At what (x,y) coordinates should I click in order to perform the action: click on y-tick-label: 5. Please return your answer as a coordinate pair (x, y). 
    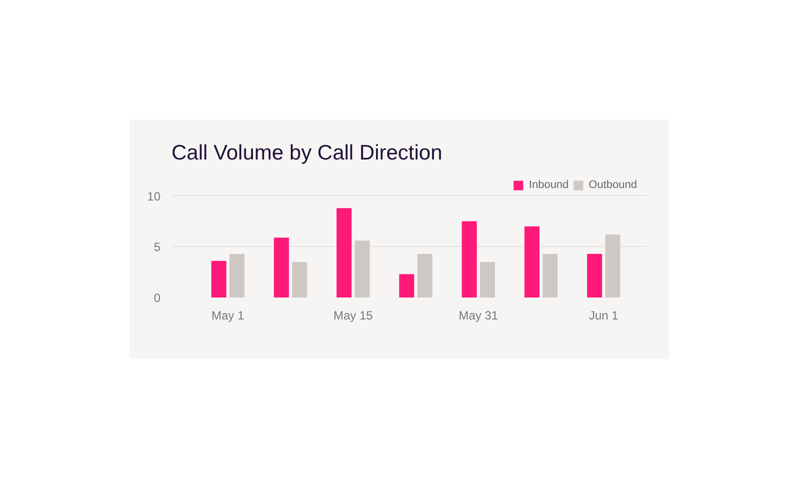
    Looking at the image, I should click on (157, 247).